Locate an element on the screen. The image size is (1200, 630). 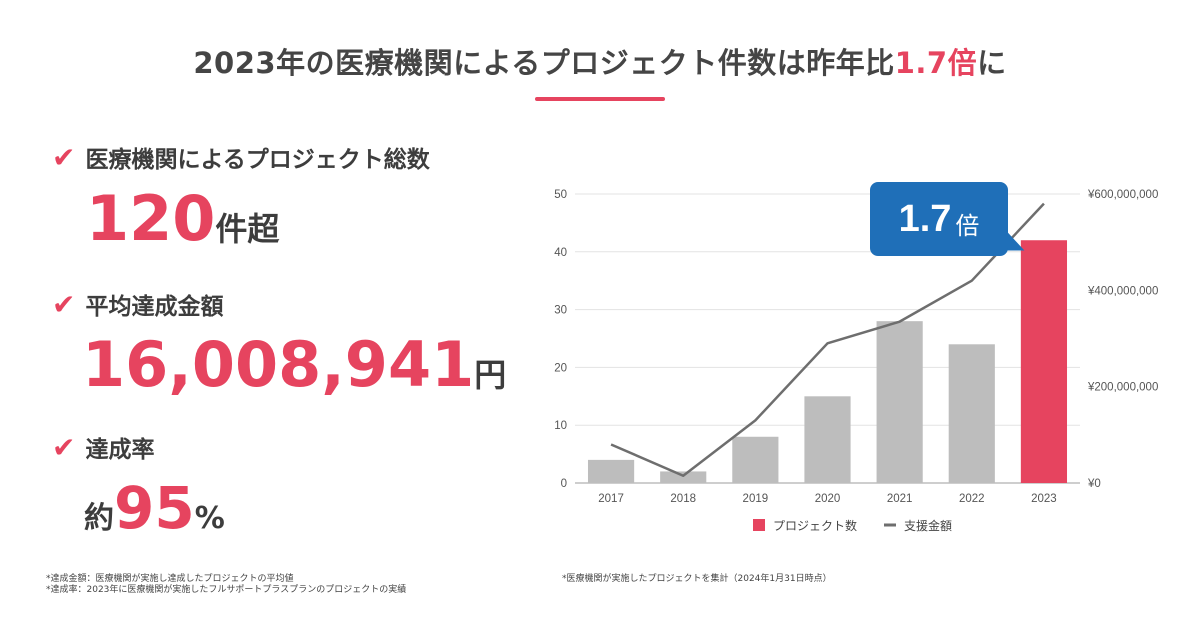
stat-total-value: 120 is located at coordinates (151, 218).